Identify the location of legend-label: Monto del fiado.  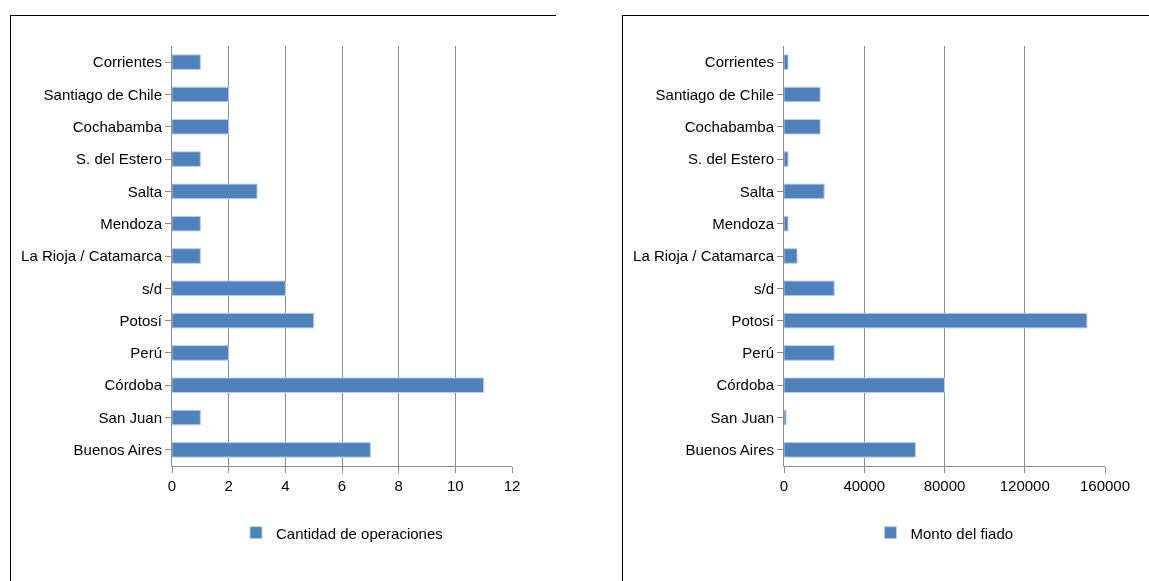
(962, 533).